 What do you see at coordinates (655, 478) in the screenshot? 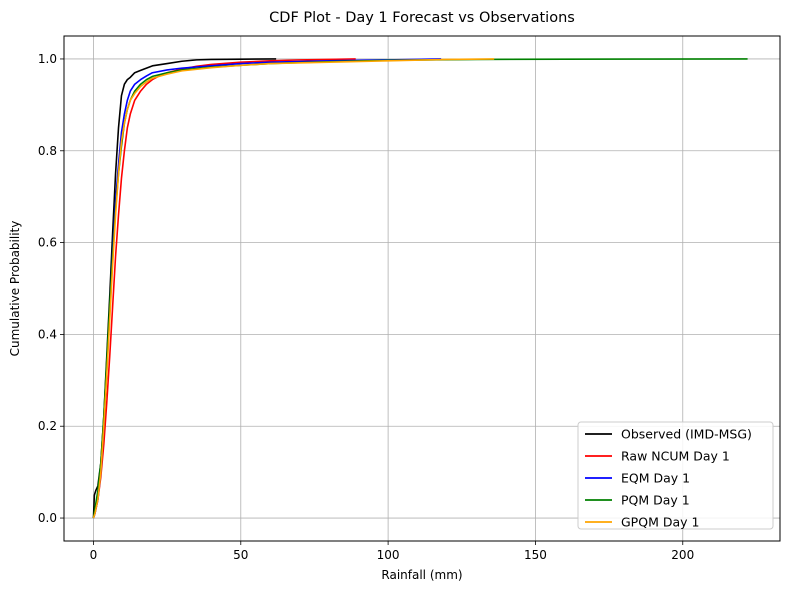
I see `legend-label: EQM Day 1` at bounding box center [655, 478].